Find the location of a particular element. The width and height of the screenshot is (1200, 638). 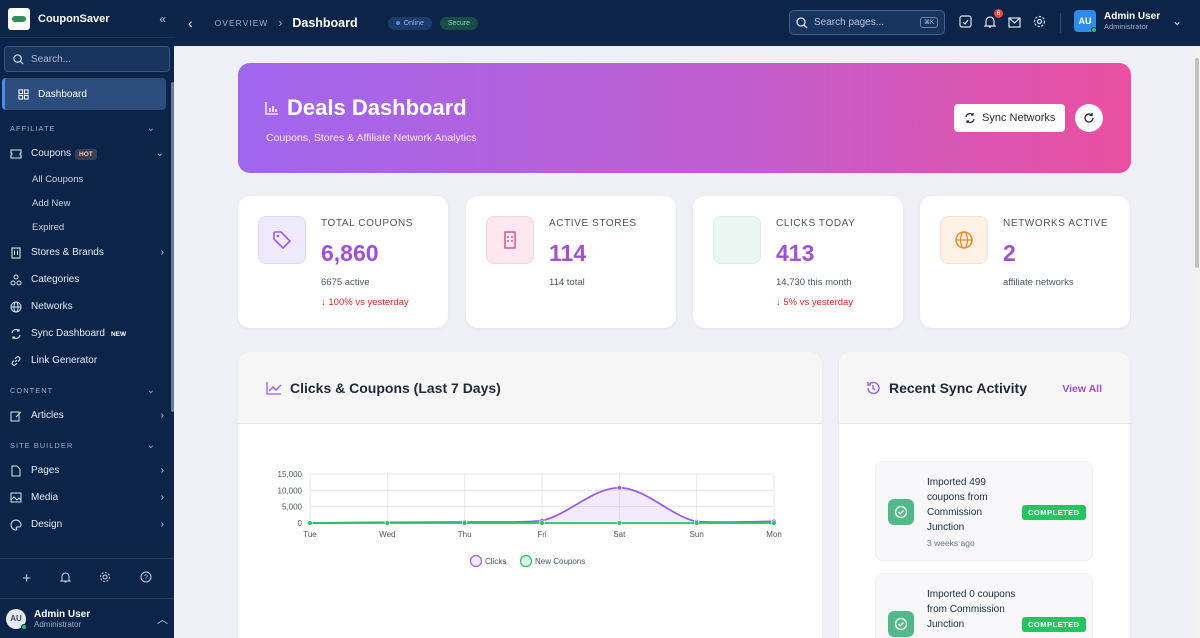

notifications-bell-icon: 6 is located at coordinates (993, 19).